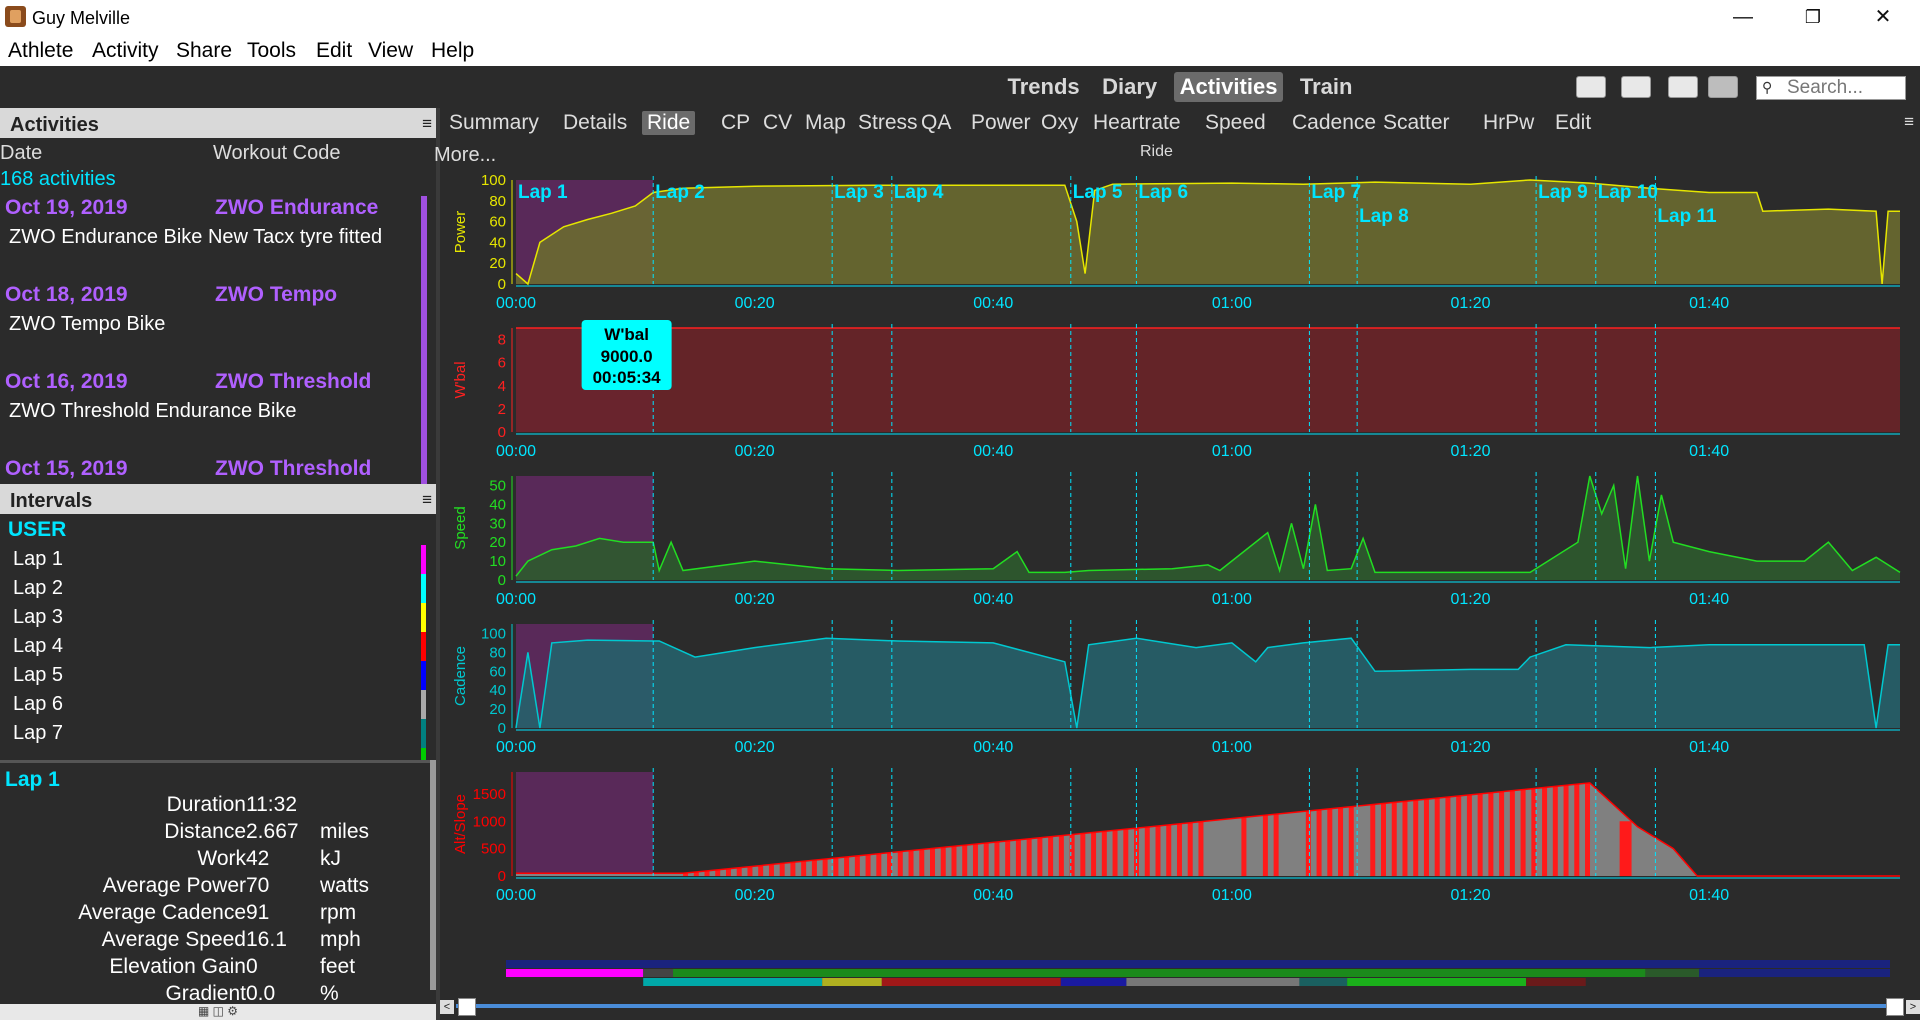  I want to click on view-activities: Activities, so click(1228, 87).